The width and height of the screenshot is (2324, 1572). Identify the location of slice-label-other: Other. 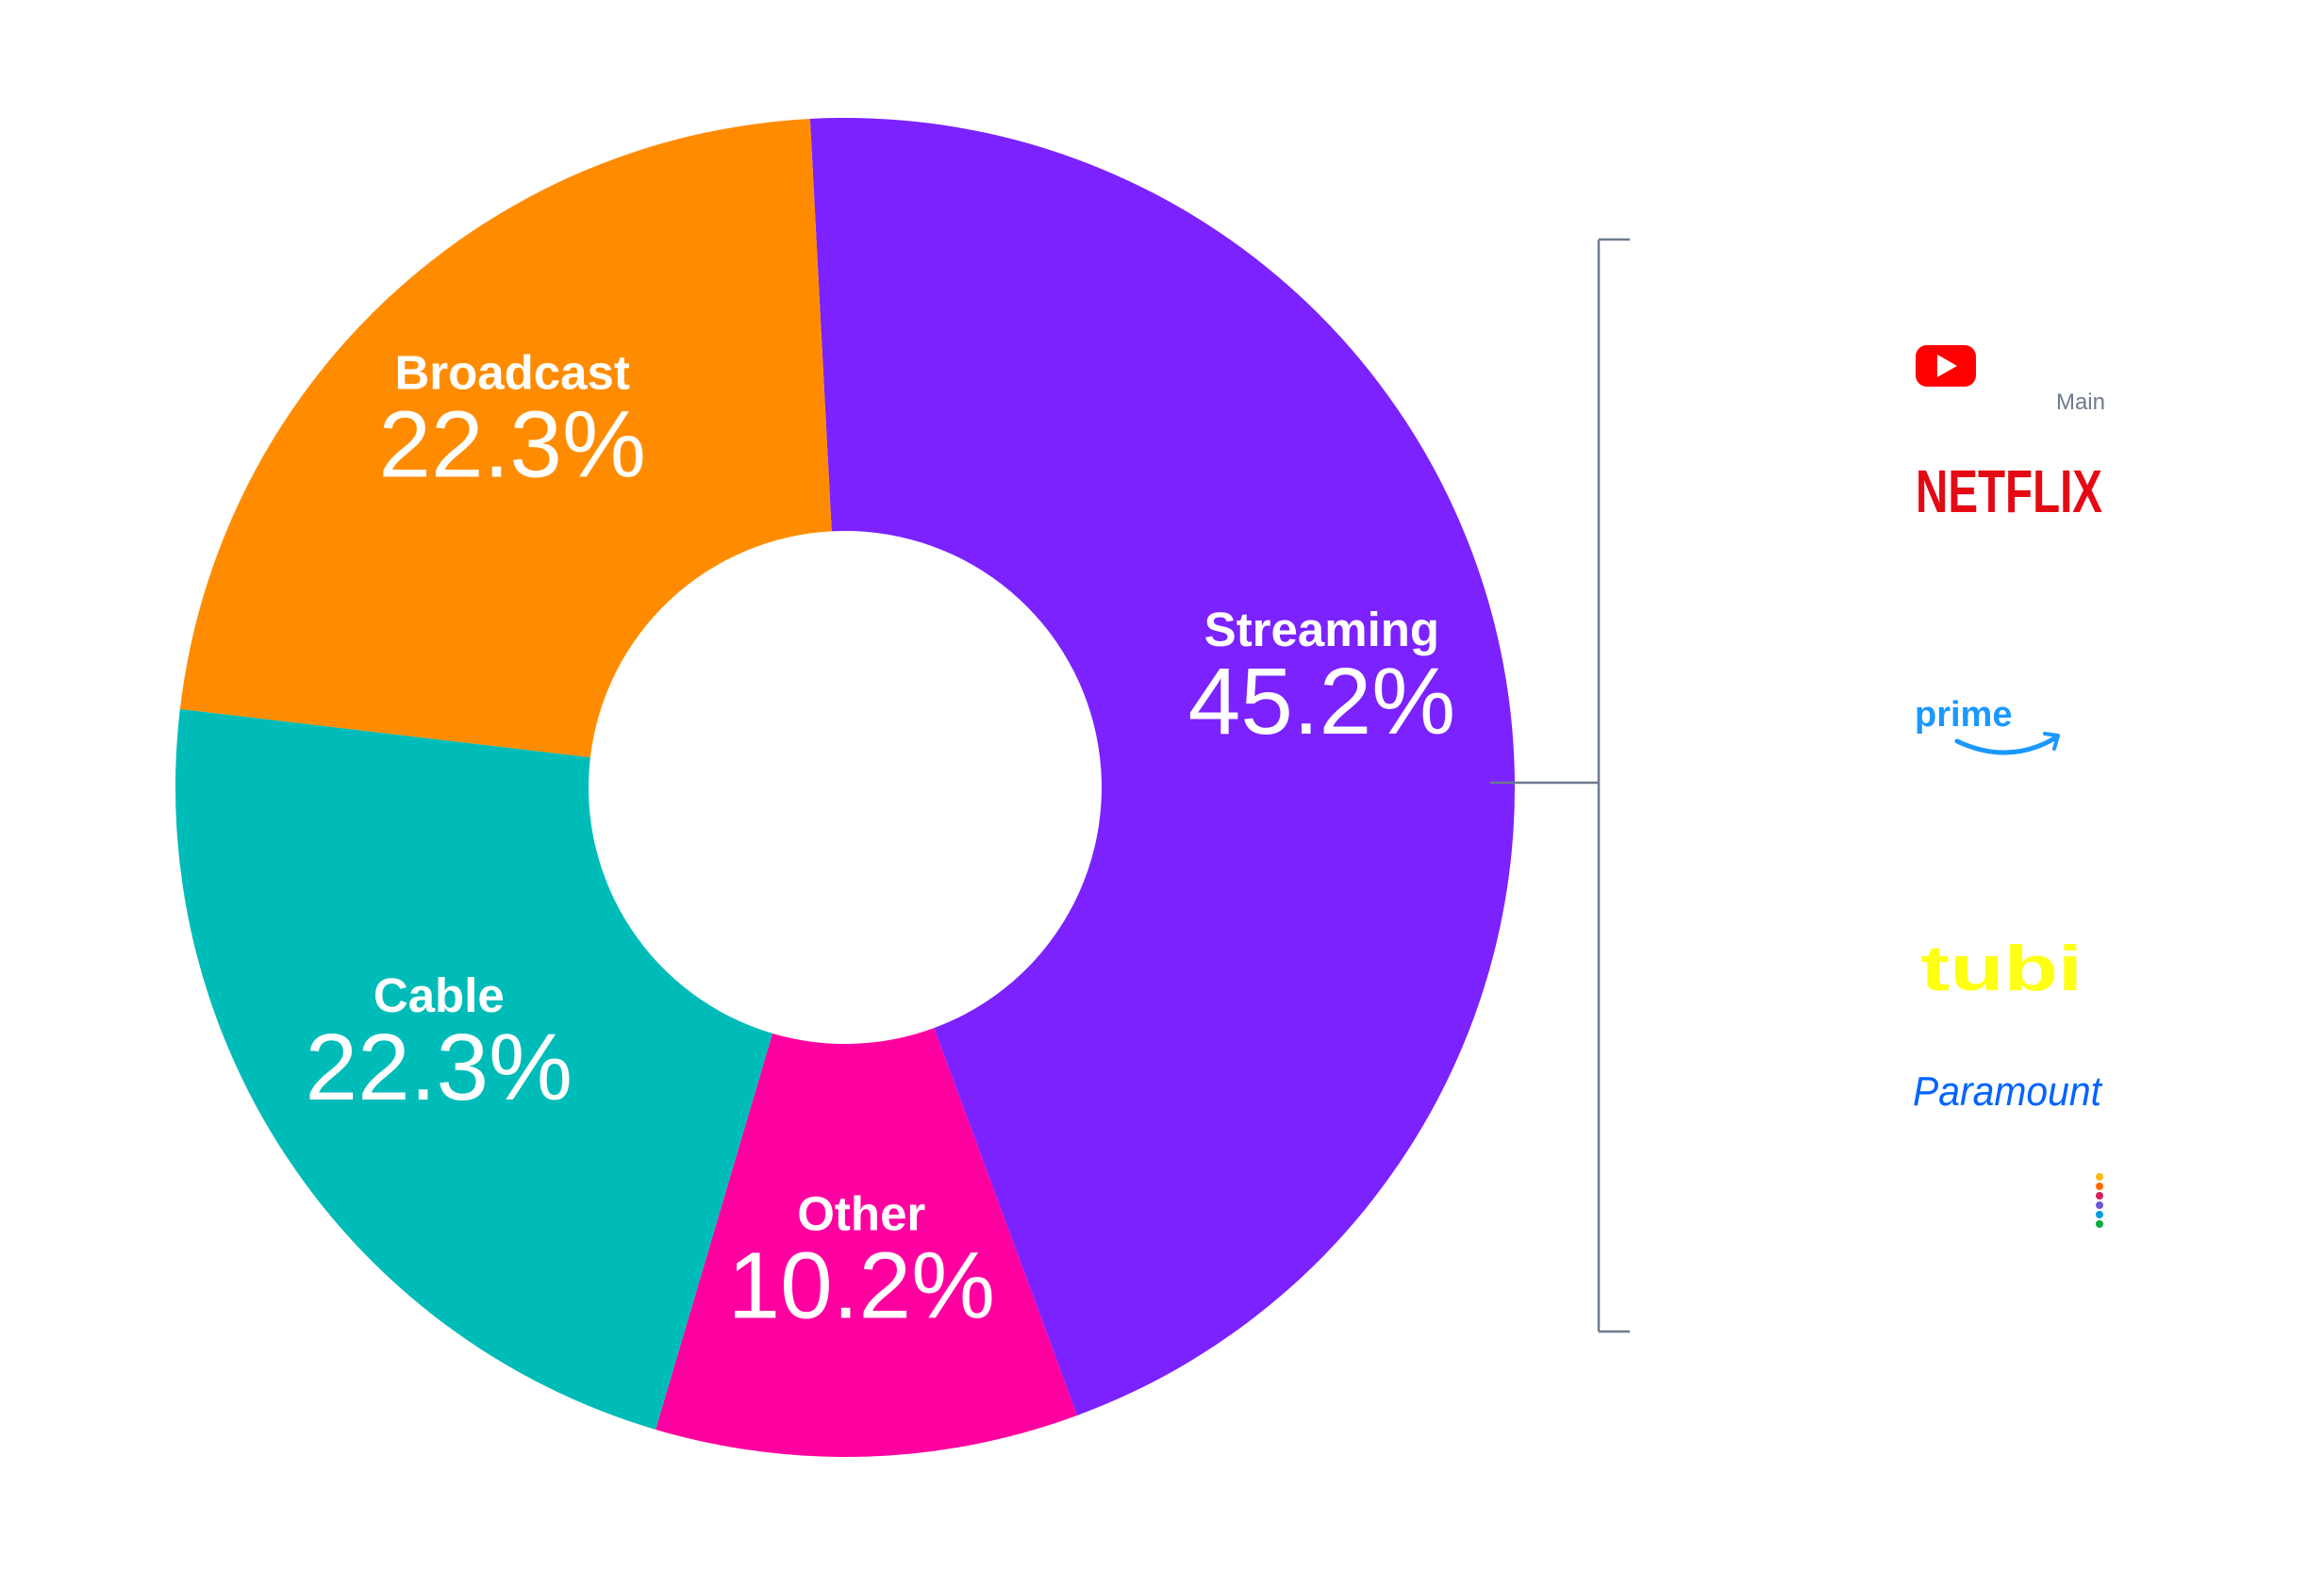
(861, 1214).